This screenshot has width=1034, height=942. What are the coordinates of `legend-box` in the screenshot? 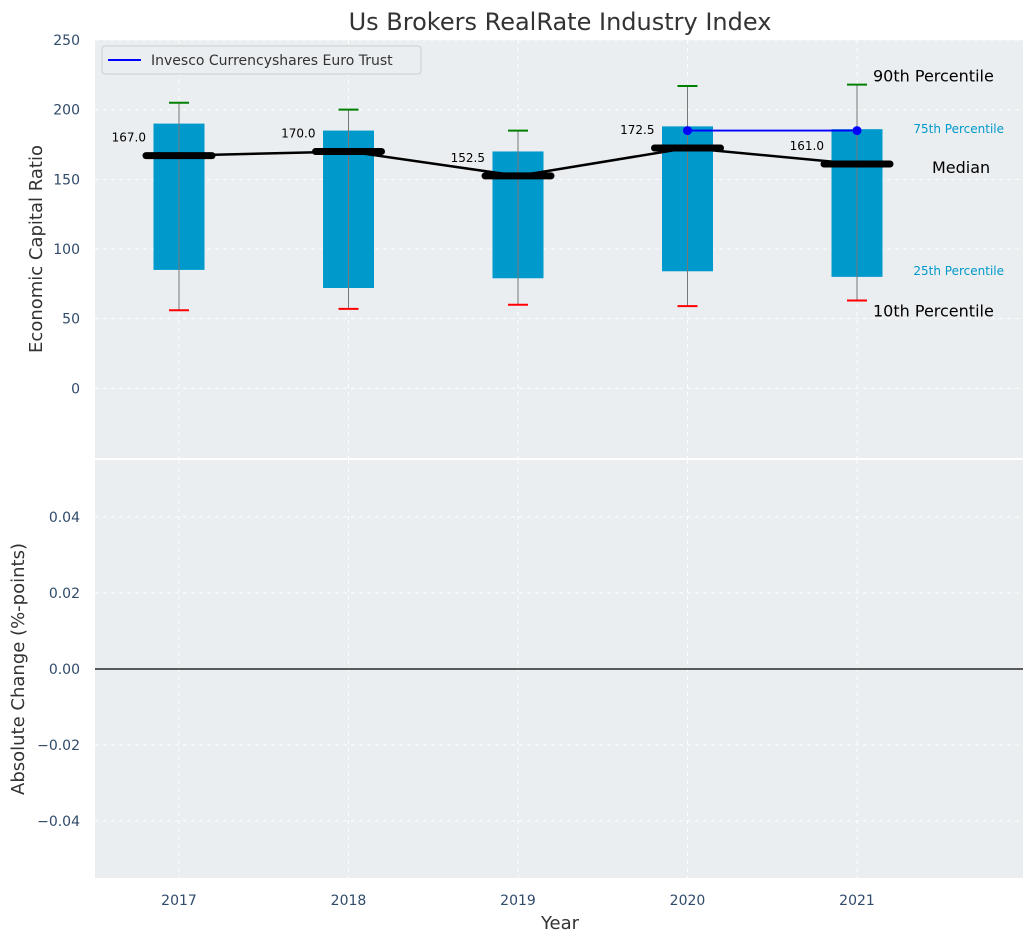 It's located at (261, 60).